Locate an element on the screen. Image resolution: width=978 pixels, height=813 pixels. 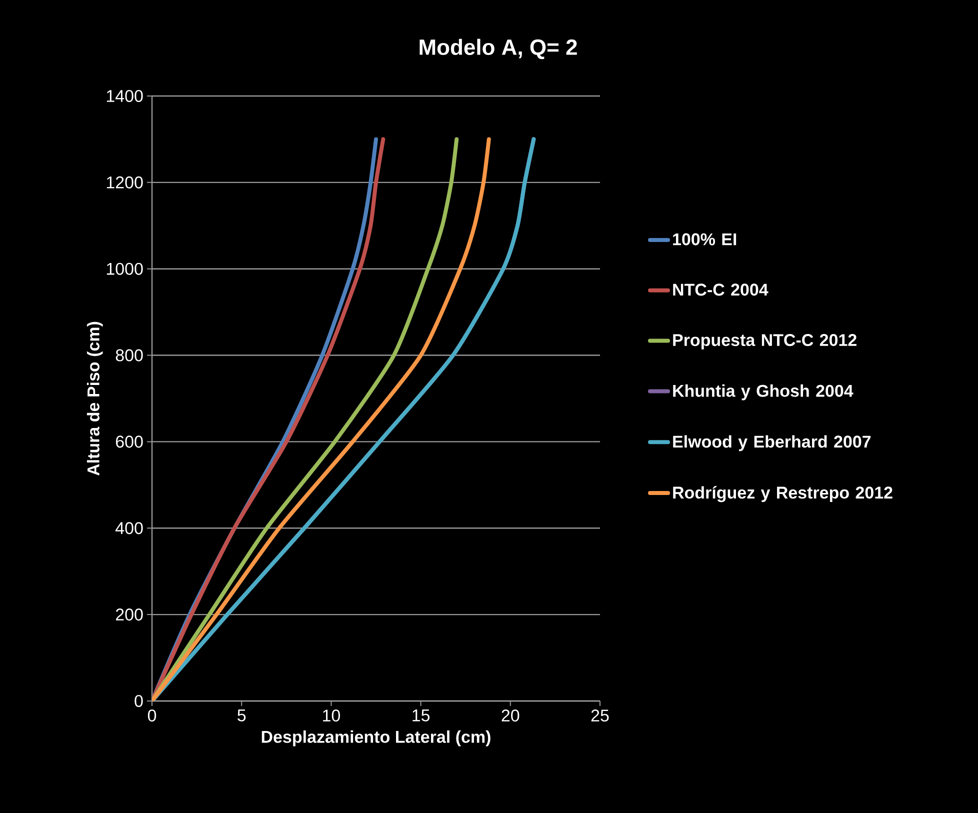
legend-label: Rodríguez y Restrepo 2012 is located at coordinates (782, 494).